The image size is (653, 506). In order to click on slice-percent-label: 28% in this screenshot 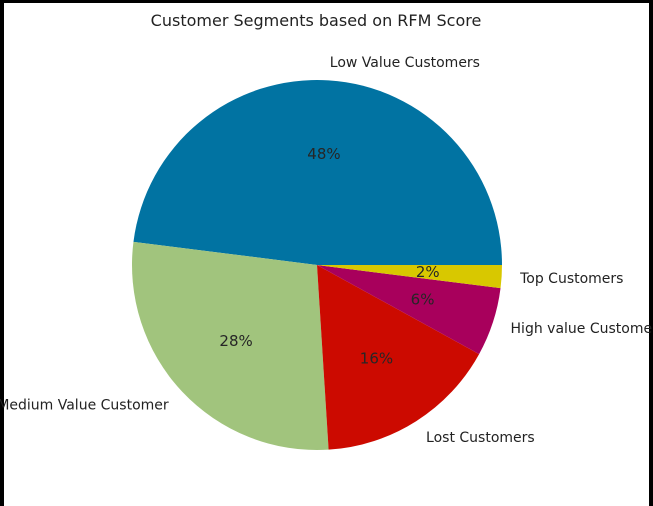, I will do `click(235, 341)`.